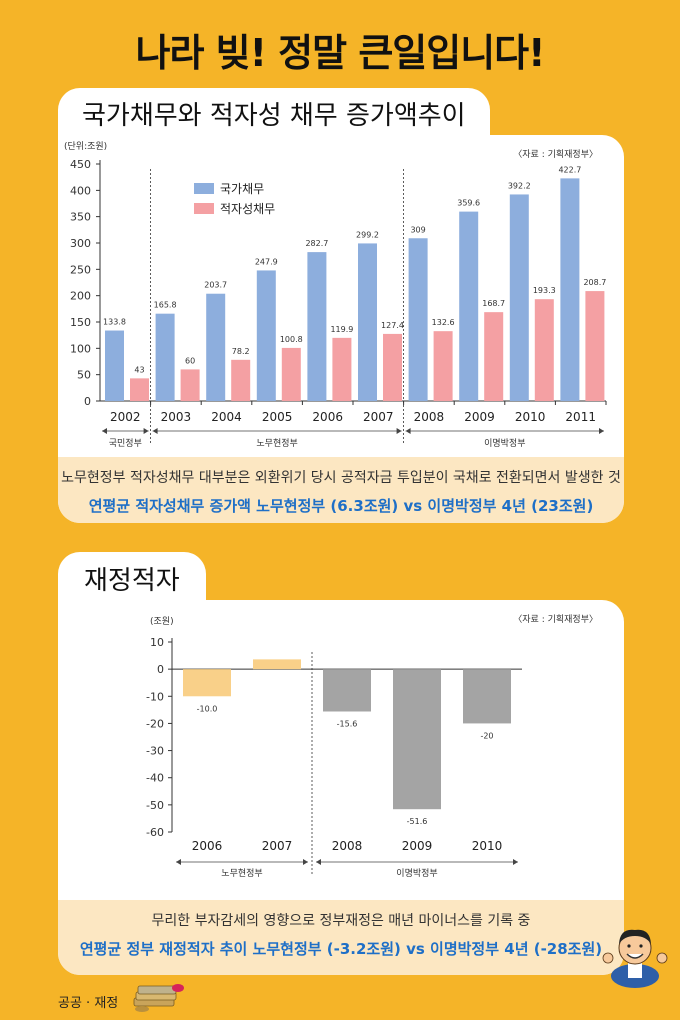 The height and width of the screenshot is (1020, 680). I want to click on data-label: 100.8, so click(291, 339).